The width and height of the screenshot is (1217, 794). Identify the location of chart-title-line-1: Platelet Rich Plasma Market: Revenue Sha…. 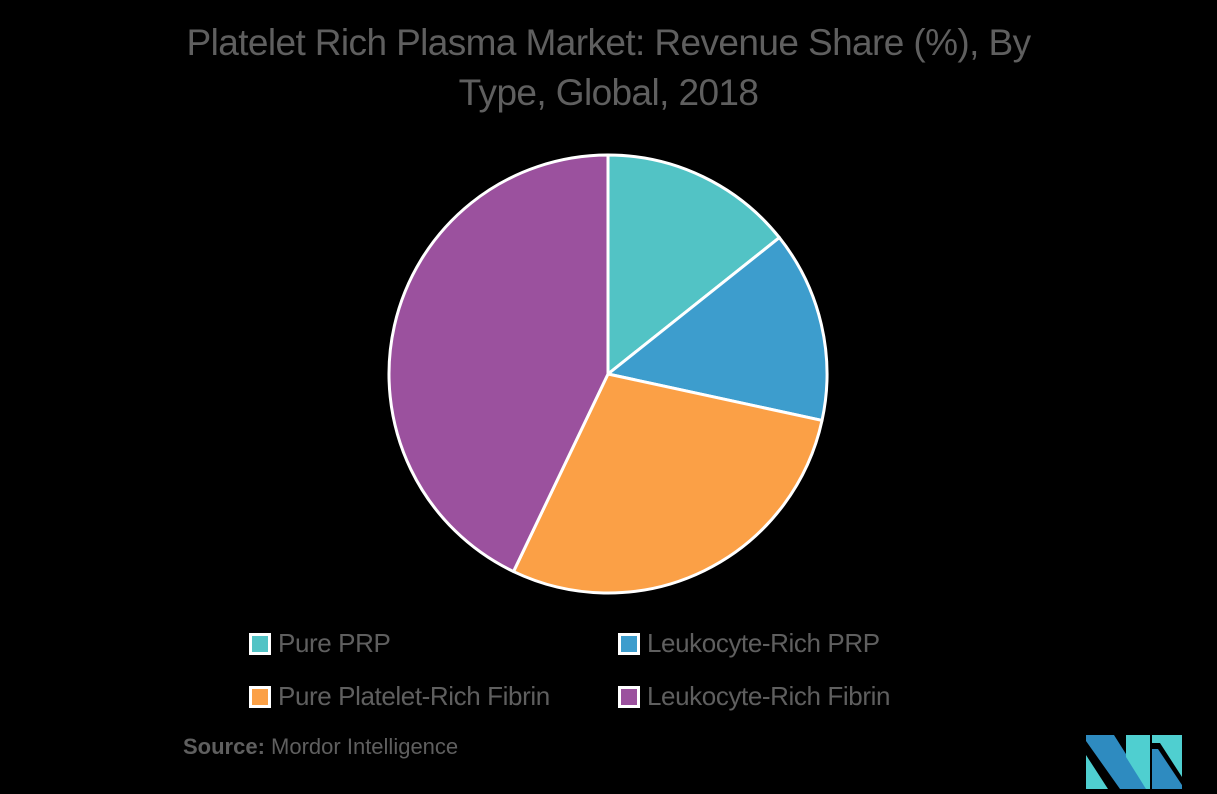
(609, 42).